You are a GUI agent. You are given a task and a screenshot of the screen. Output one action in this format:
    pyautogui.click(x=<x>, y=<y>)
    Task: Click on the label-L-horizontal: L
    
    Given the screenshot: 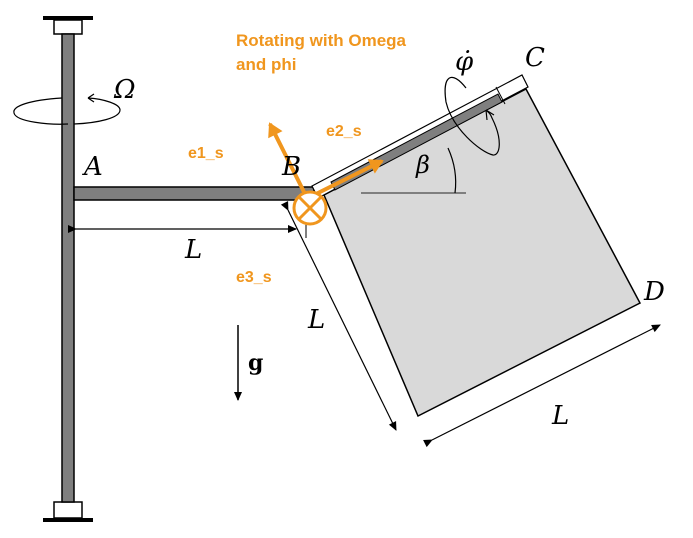 What is the action you would take?
    pyautogui.click(x=193, y=250)
    